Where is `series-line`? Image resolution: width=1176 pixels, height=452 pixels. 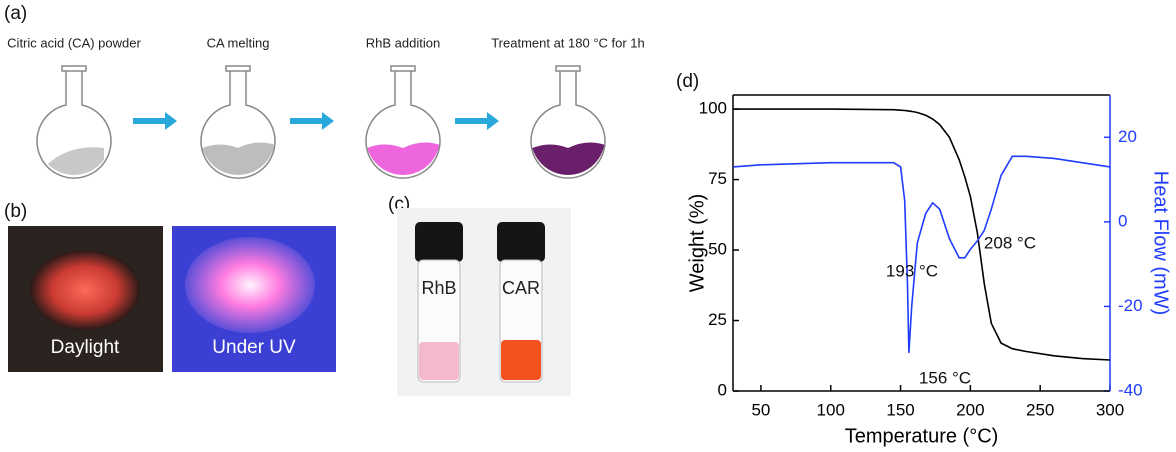
series-line is located at coordinates (921, 254).